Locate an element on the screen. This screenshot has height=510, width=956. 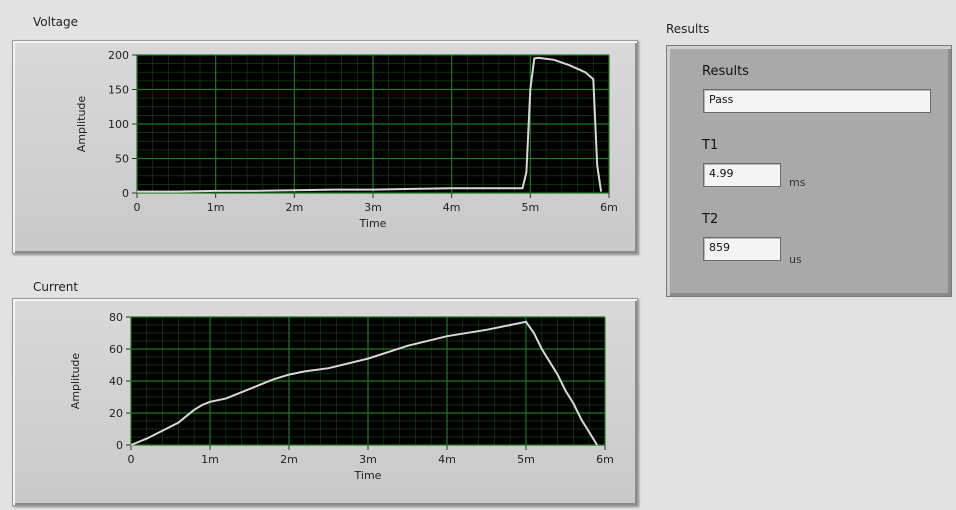
t2-label: T2 is located at coordinates (710, 219).